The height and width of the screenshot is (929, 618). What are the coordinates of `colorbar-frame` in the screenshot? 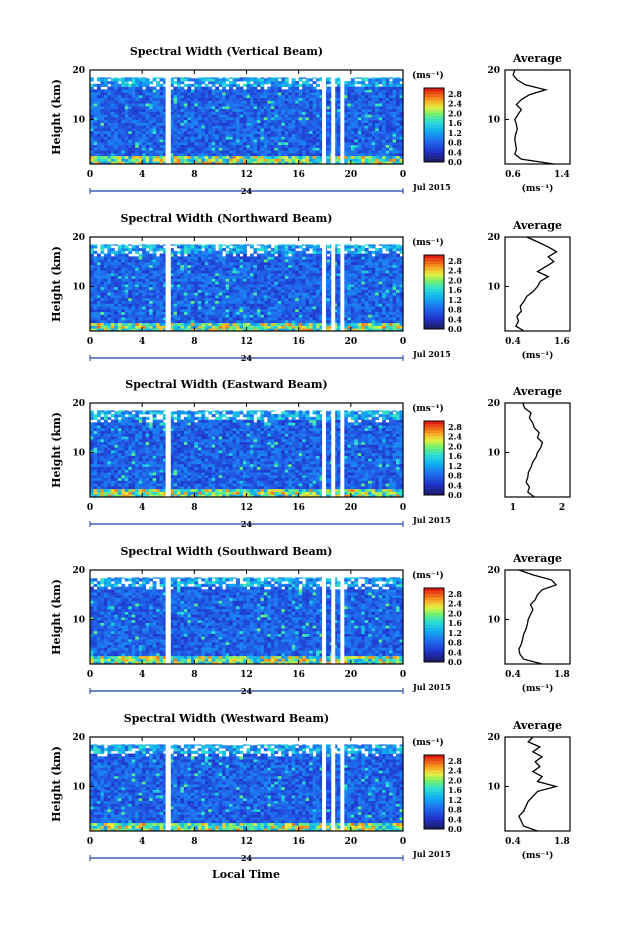 It's located at (434, 125).